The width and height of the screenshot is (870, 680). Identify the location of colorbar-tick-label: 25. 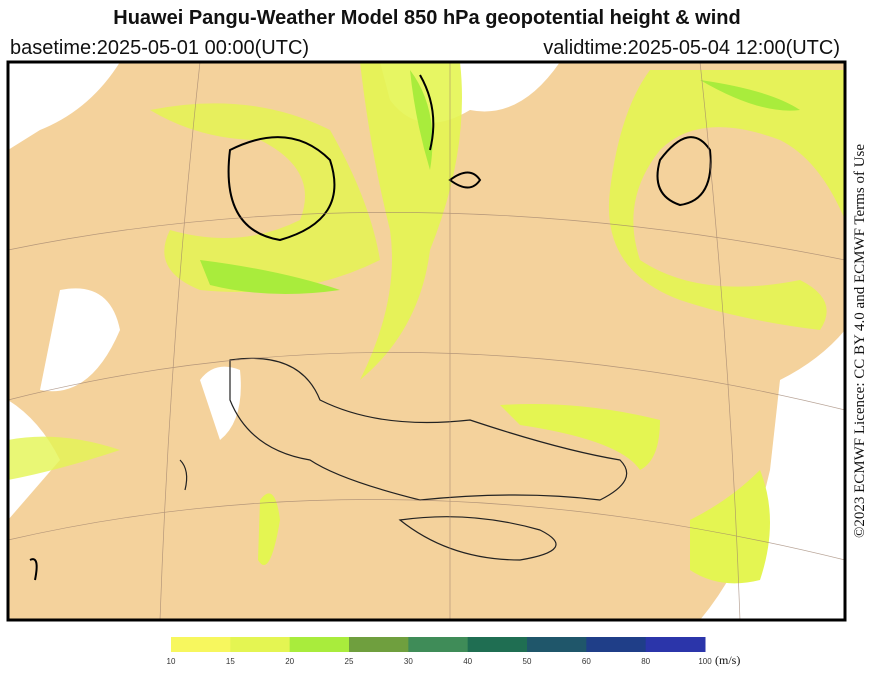
(349, 661).